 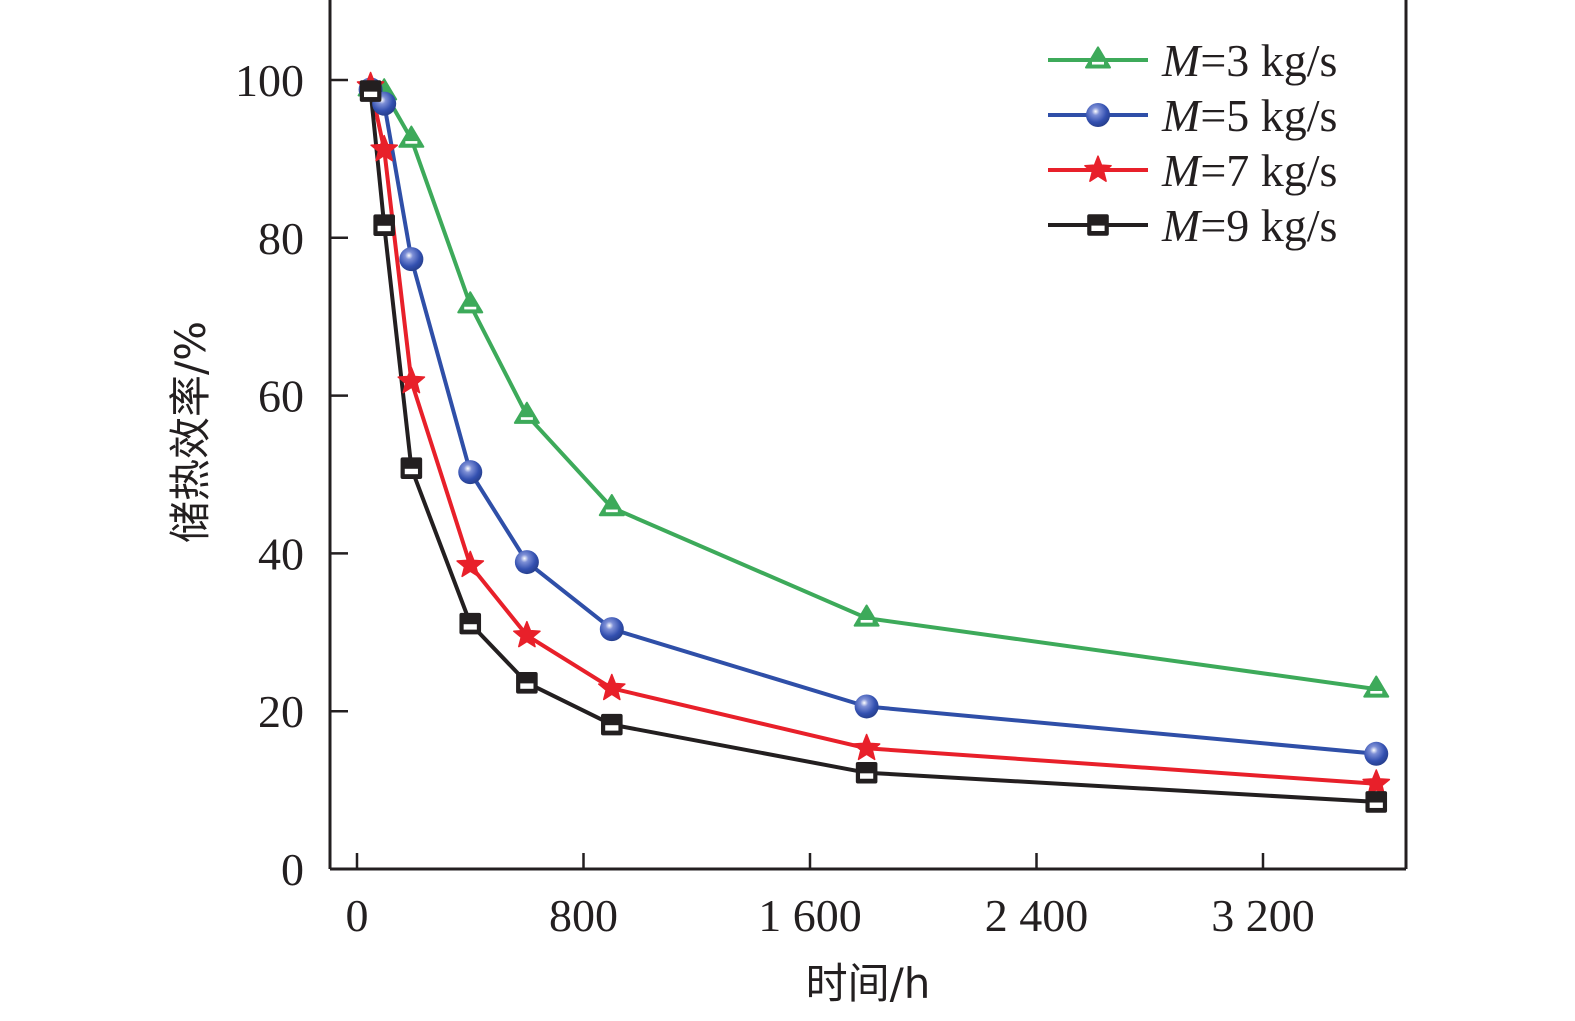 I want to click on legend-label: M=3 kg/s, so click(x=1249, y=60).